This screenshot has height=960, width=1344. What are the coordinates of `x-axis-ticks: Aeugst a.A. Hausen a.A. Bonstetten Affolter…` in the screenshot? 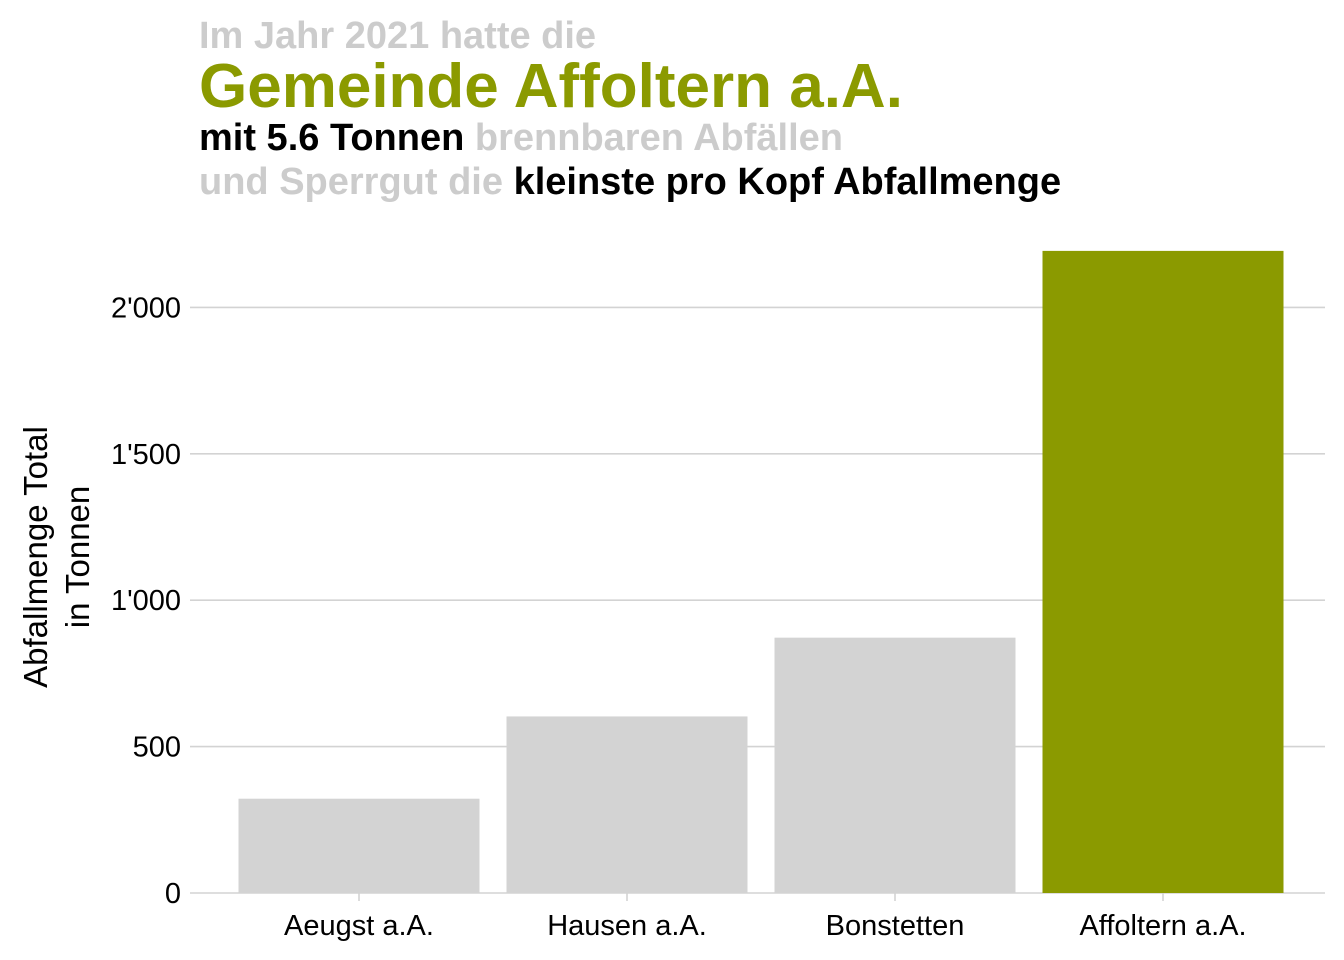 It's located at (765, 917).